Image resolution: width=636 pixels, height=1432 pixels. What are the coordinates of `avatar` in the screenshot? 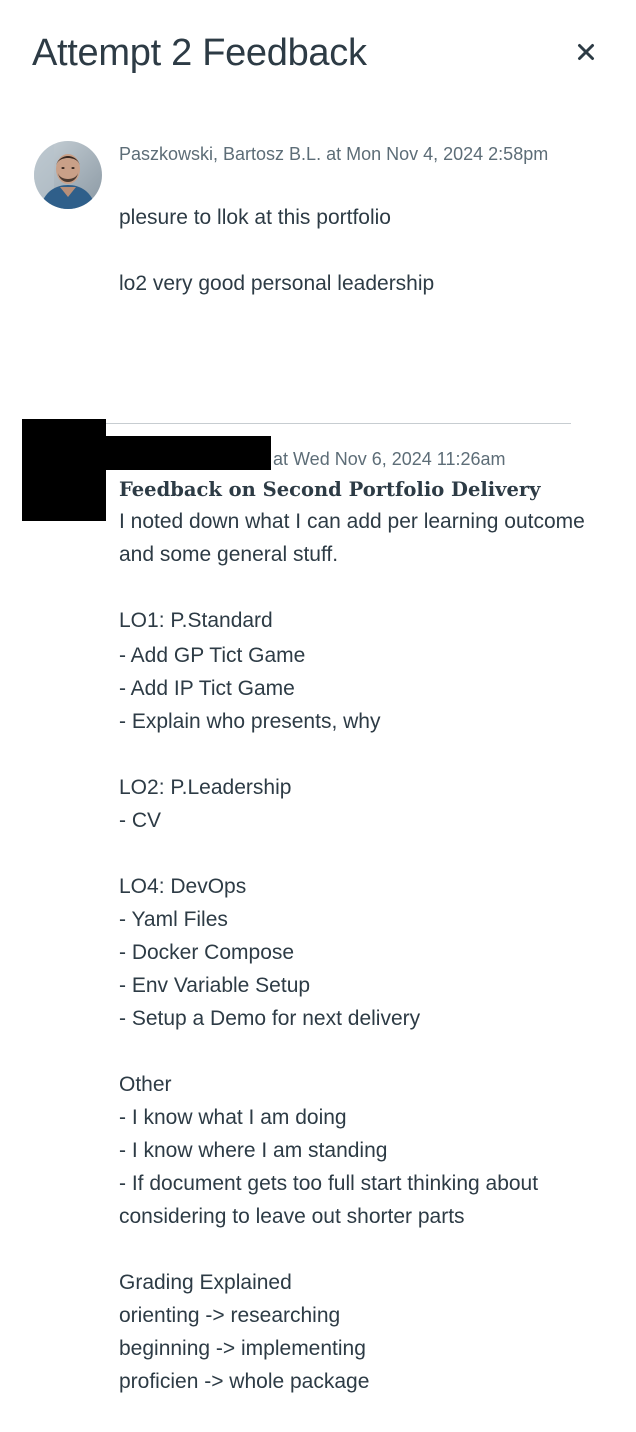 It's located at (68, 175).